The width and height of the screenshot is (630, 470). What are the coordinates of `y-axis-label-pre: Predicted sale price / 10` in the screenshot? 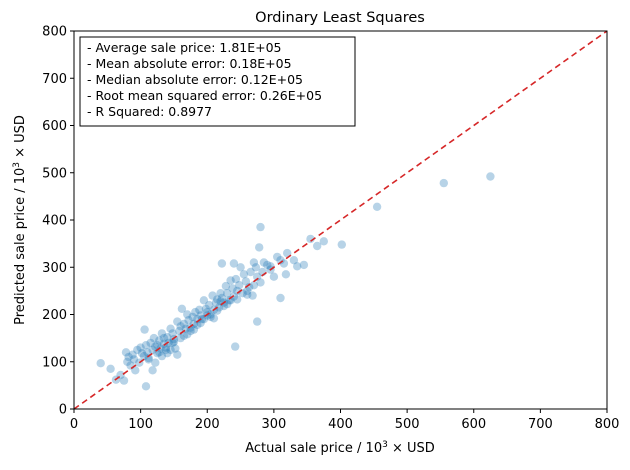 It's located at (20, 246).